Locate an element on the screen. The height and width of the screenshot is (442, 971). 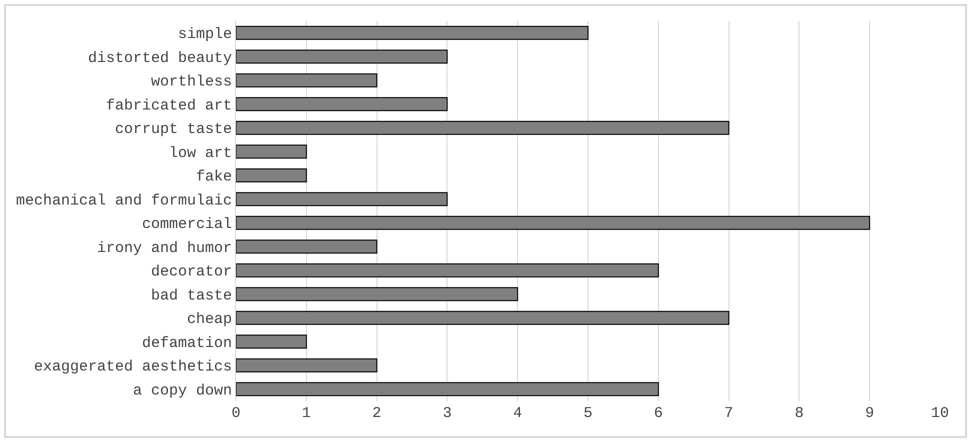
y-tick-label: distorted beauty is located at coordinates (160, 58).